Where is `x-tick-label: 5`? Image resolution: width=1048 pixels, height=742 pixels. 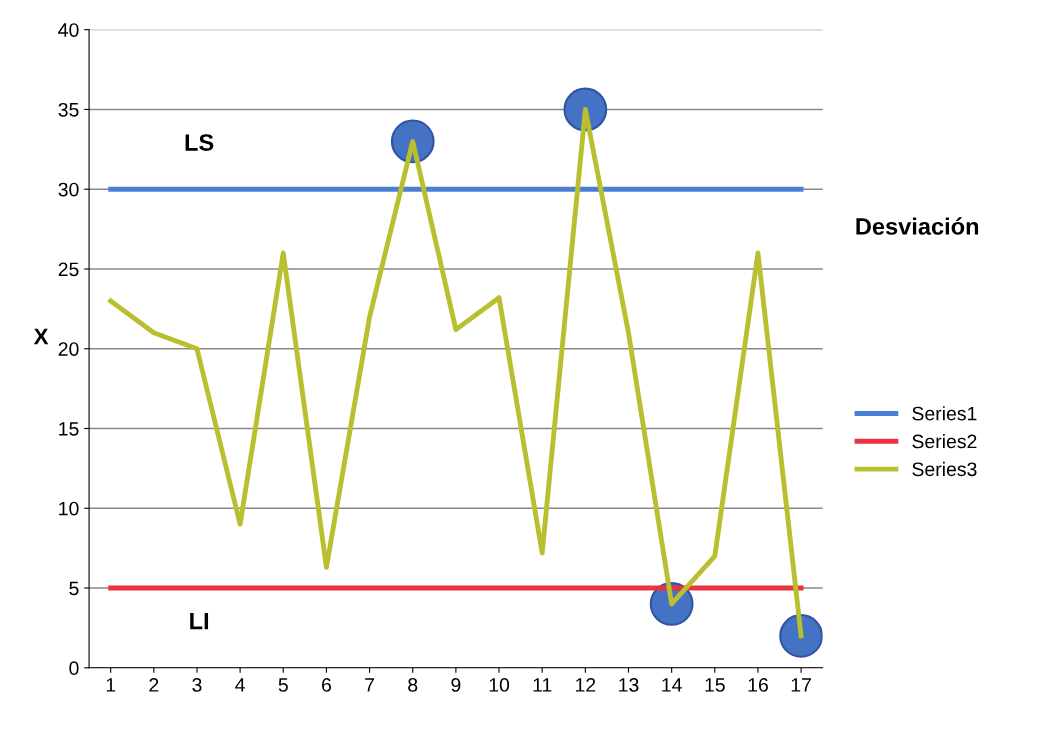
x-tick-label: 5 is located at coordinates (283, 685).